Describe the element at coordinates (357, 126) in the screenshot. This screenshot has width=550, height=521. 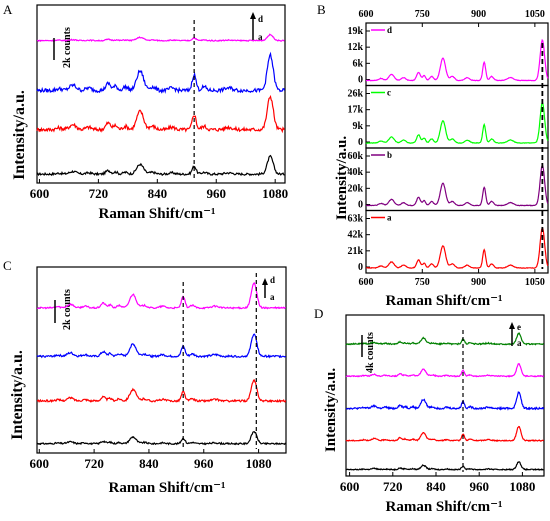
I see `panel-b-ytick-label: 9k` at that location.